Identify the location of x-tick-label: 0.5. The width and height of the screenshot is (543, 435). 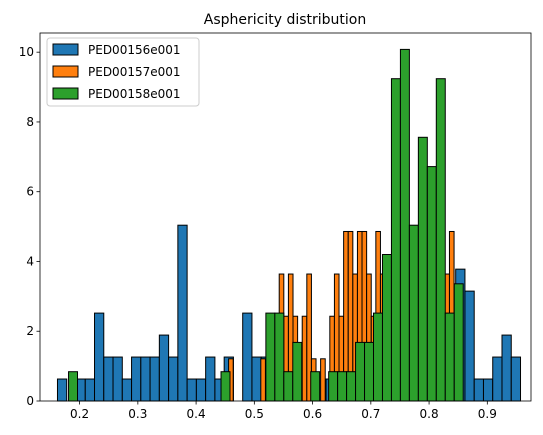
(254, 414).